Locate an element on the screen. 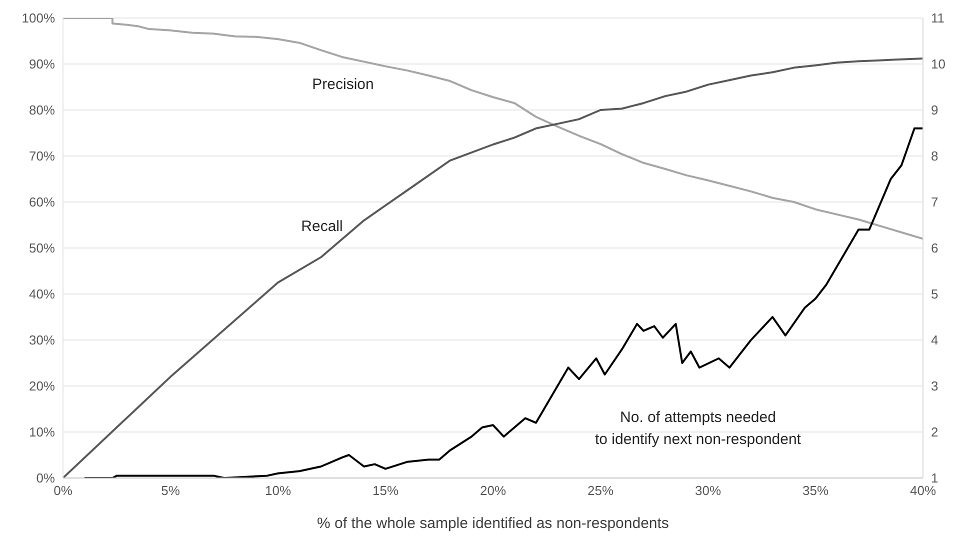  y2-tick-label: 8 is located at coordinates (934, 156).